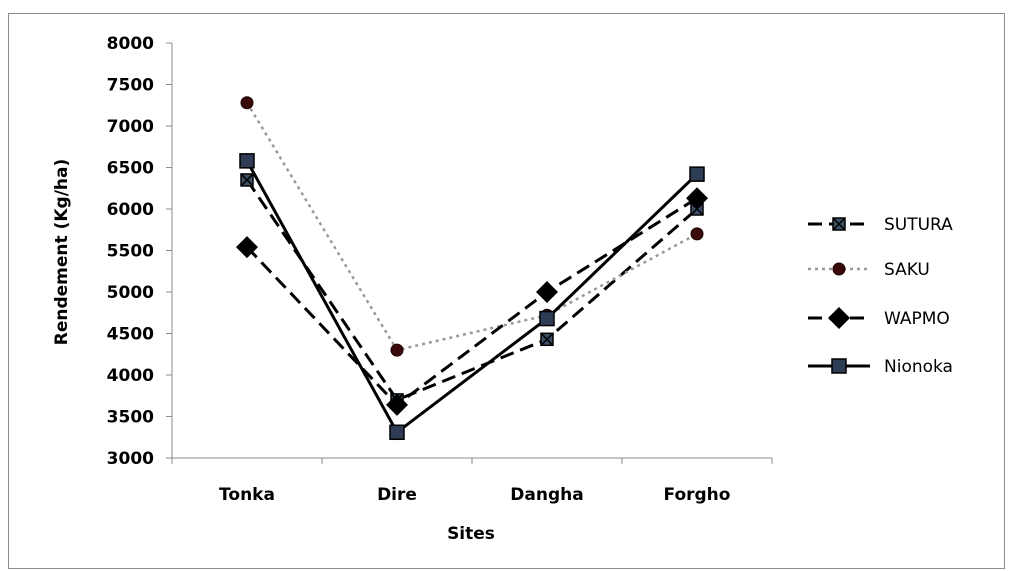 The height and width of the screenshot is (571, 1011). I want to click on y-tick-label: 4500, so click(130, 335).